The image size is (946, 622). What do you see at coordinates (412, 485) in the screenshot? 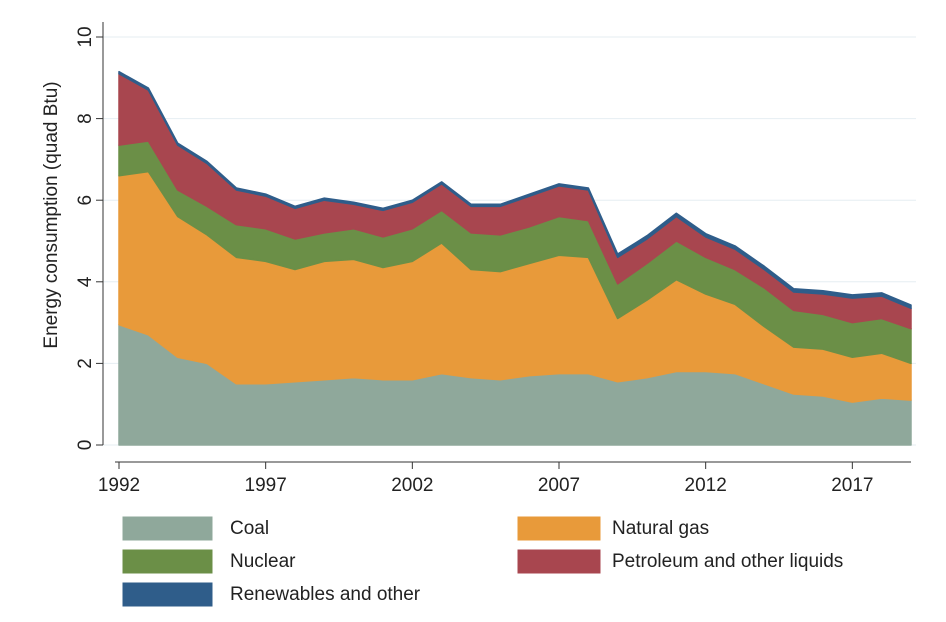
I see `x-tick-label: 2002` at bounding box center [412, 485].